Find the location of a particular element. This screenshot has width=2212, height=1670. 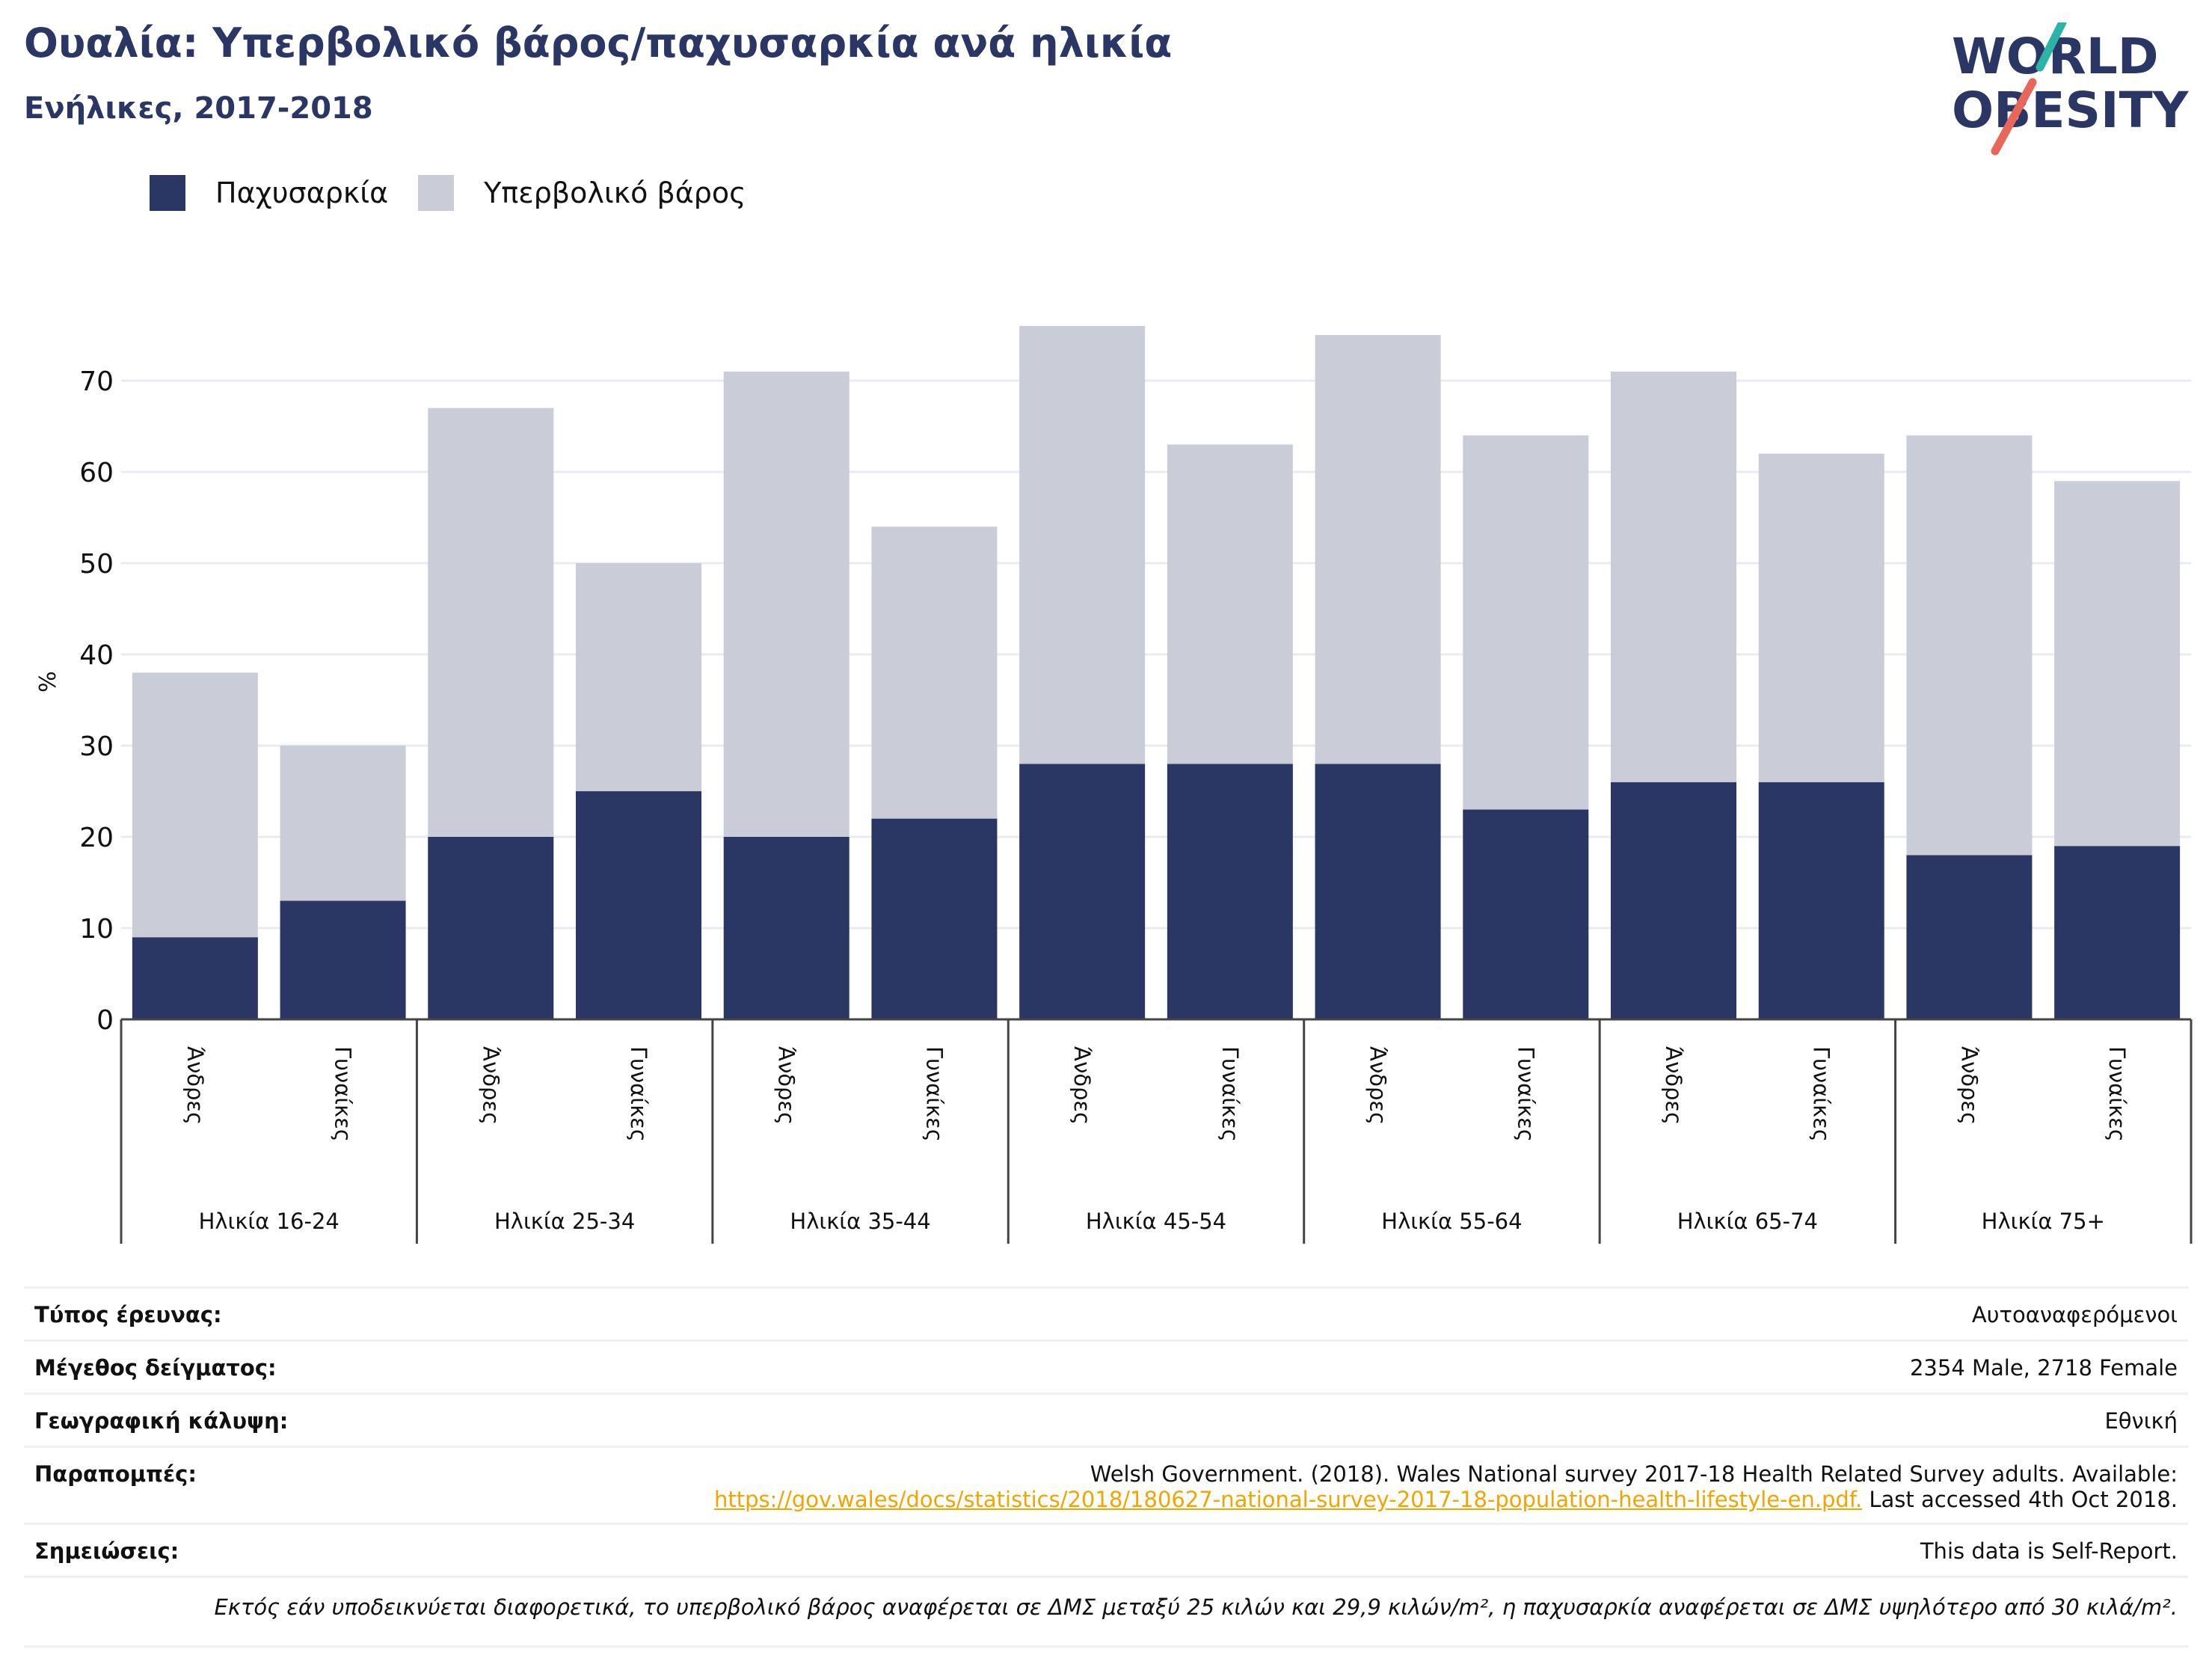

legend-swatch-overweight is located at coordinates (437, 193).